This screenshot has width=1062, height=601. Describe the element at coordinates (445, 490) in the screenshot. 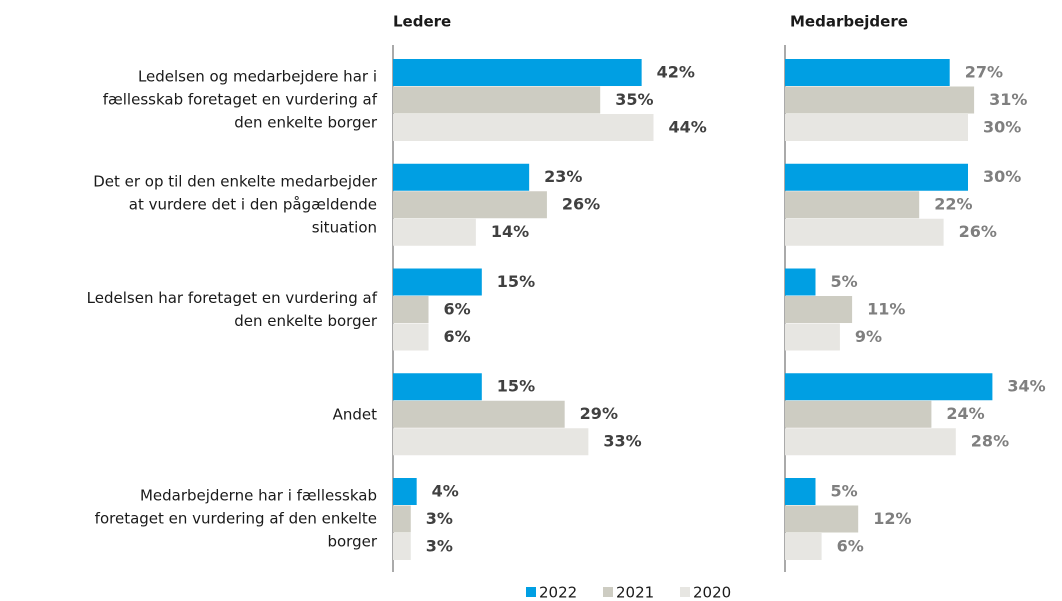

I see `value-label: 4%` at that location.